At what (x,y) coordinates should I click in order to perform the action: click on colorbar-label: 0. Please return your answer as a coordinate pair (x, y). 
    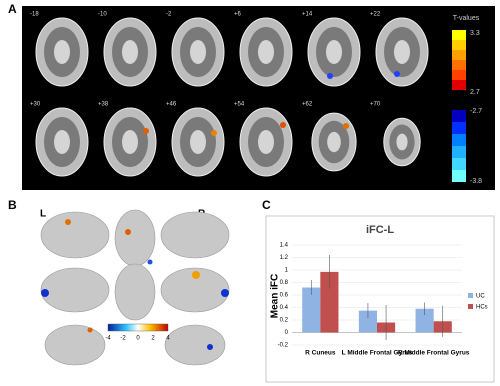
    Looking at the image, I should click on (138, 339).